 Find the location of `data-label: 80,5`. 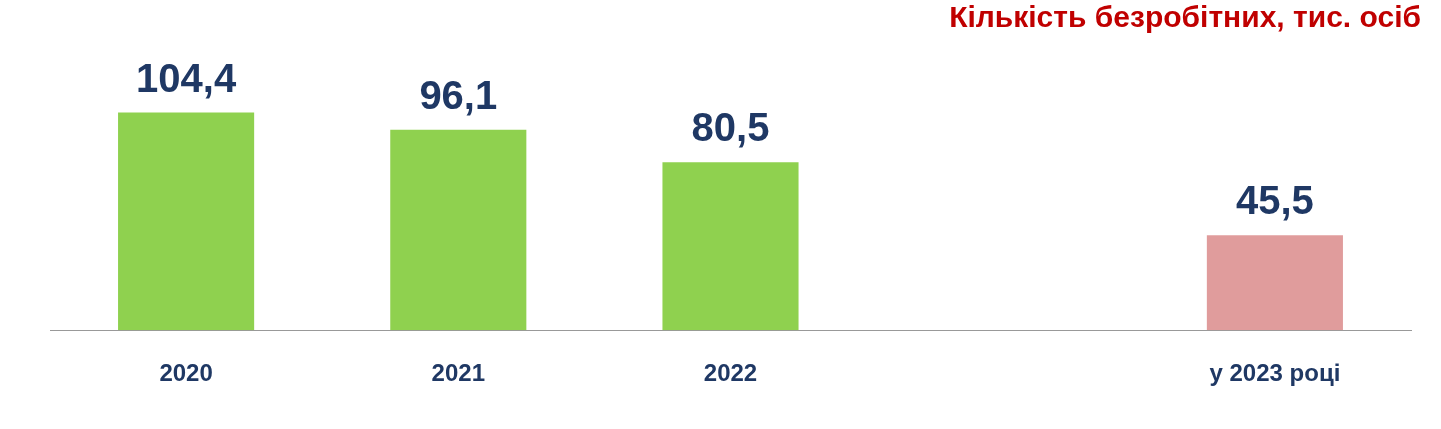

data-label: 80,5 is located at coordinates (730, 127).